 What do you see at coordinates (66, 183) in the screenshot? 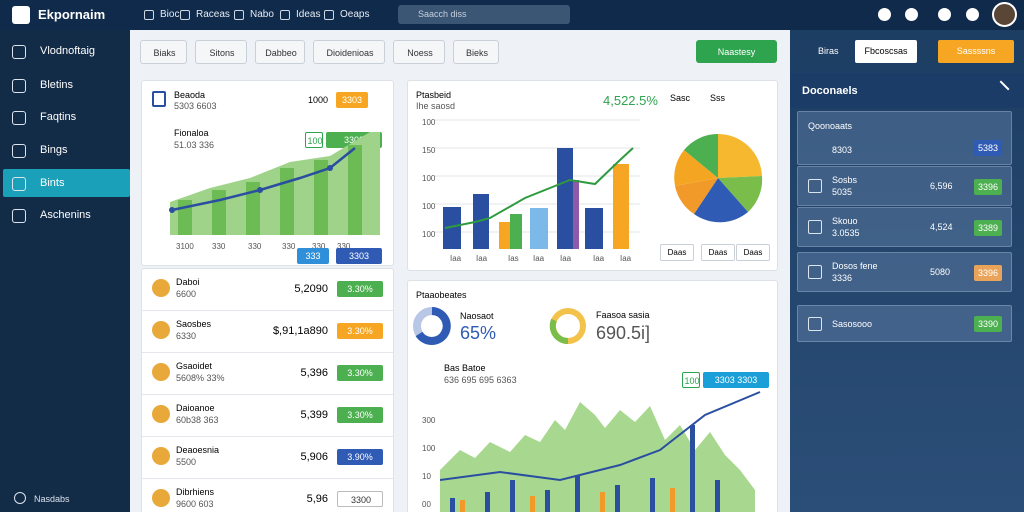
I see `sidebar-active` at bounding box center [66, 183].